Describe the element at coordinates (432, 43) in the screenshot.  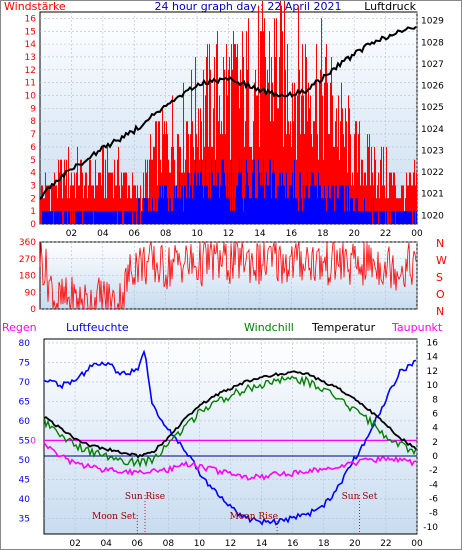
I see `pressure-tick-label: 1028` at that location.